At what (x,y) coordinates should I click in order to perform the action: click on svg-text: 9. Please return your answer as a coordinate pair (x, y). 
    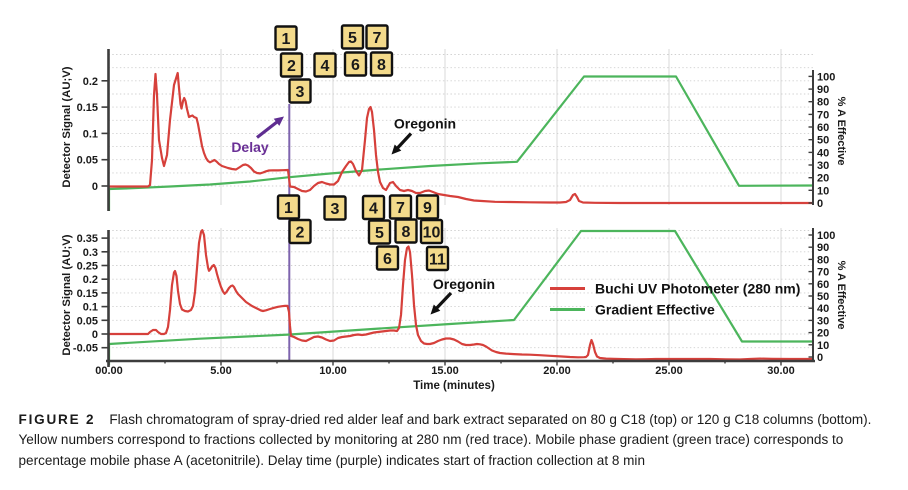
    Looking at the image, I should click on (427, 208).